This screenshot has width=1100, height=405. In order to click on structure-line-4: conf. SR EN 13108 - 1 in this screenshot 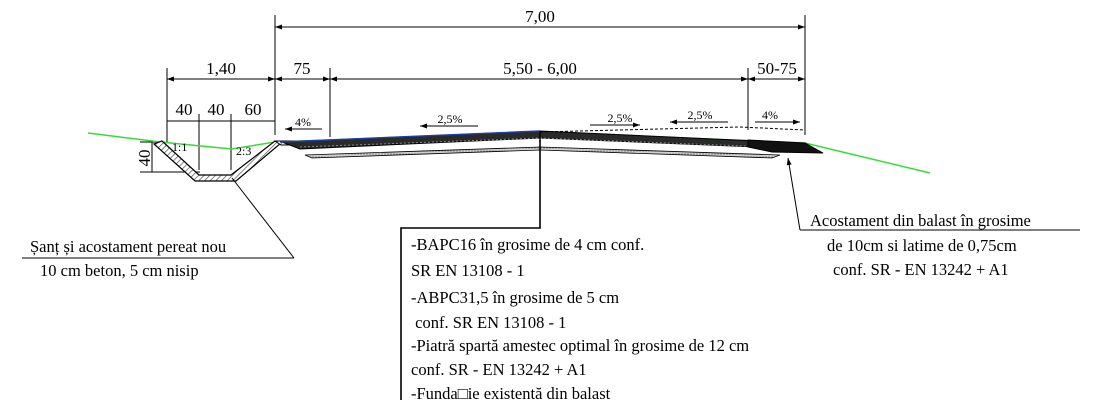, I will do `click(488, 322)`.